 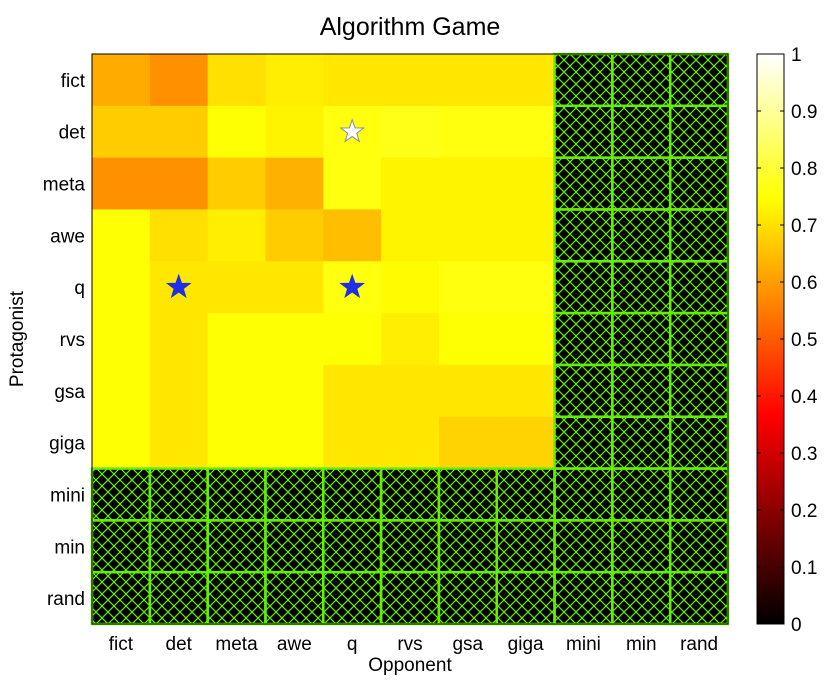 I want to click on y-tick-label: min, so click(x=69, y=547).